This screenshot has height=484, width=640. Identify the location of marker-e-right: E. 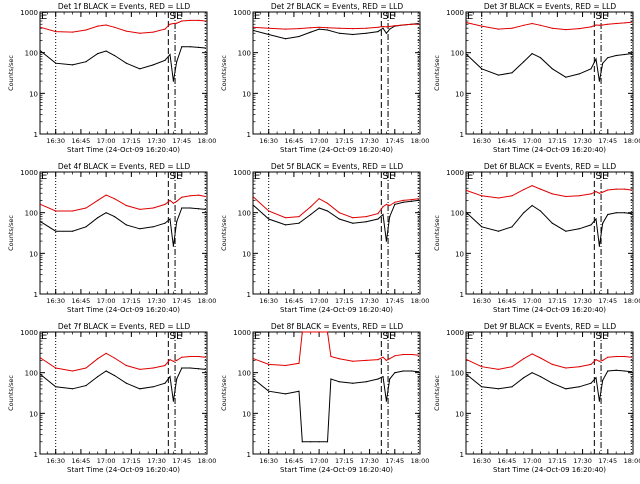
(179, 336).